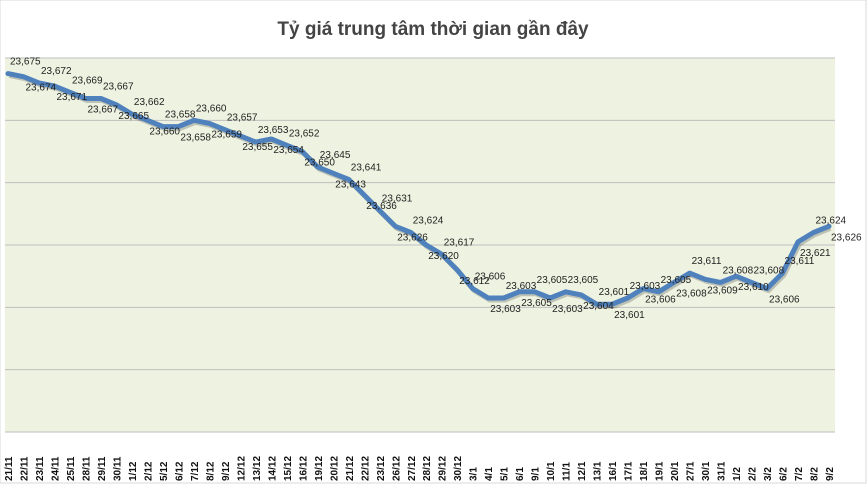 The image size is (867, 484). Describe the element at coordinates (846, 237) in the screenshot. I see `data-label: 23,626` at that location.